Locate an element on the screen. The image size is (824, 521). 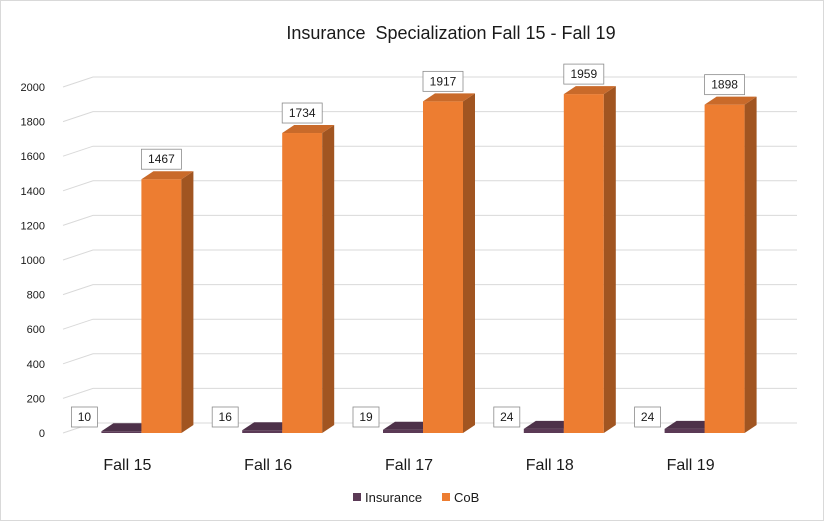
legend-label-cob: CoB is located at coordinates (466, 497).